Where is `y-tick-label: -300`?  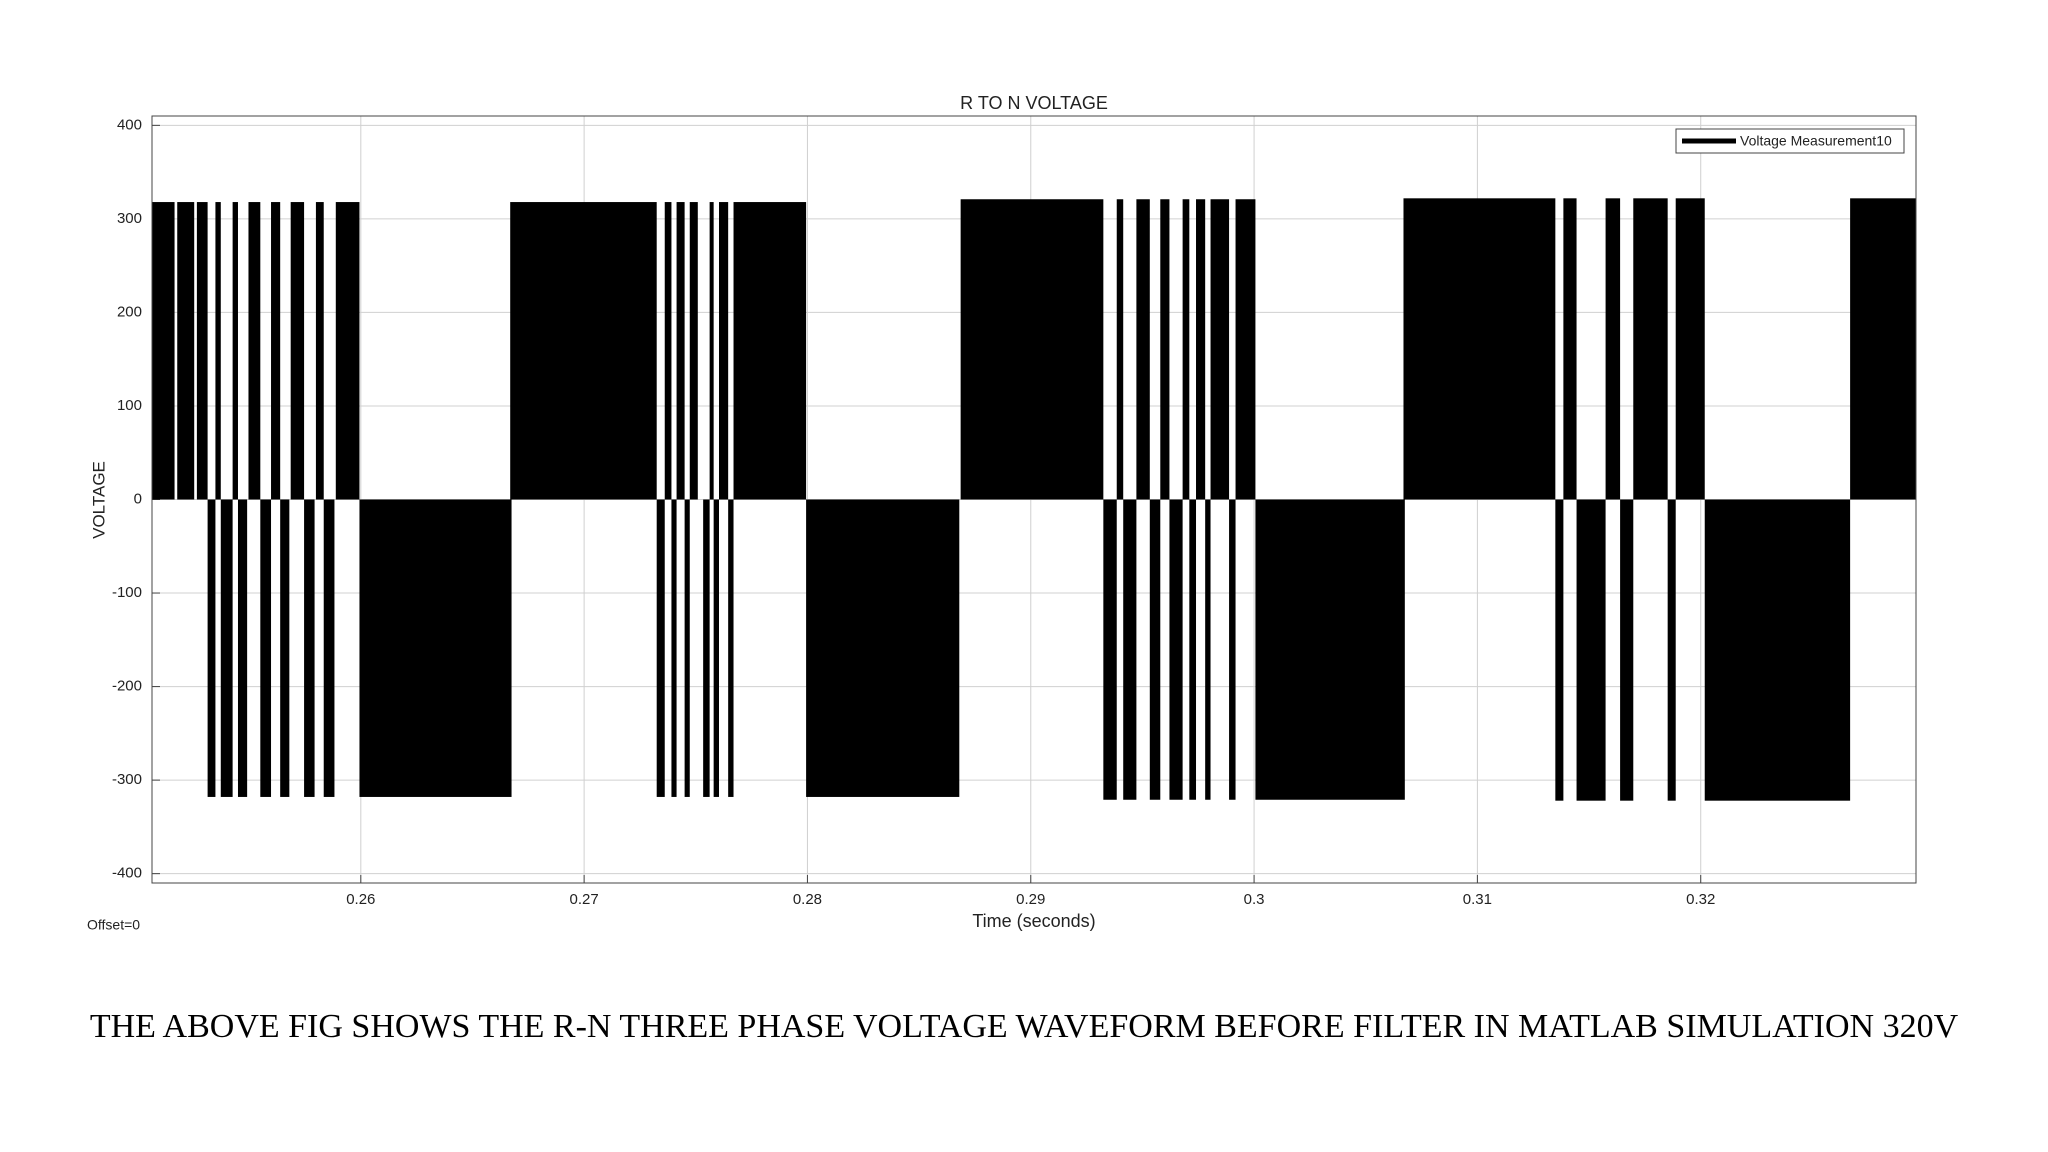 y-tick-label: -300 is located at coordinates (127, 779).